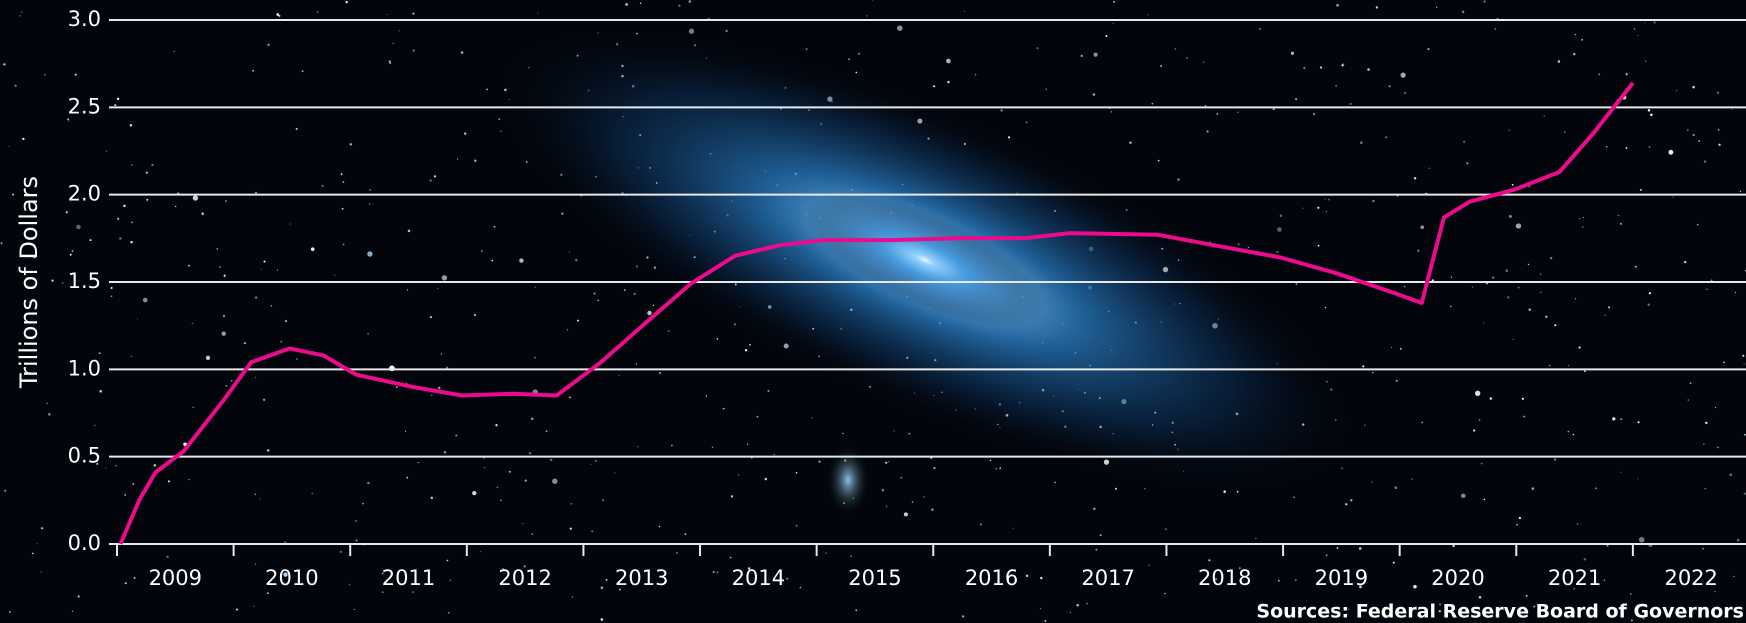  I want to click on y-tick-label: 2.0, so click(84, 194).